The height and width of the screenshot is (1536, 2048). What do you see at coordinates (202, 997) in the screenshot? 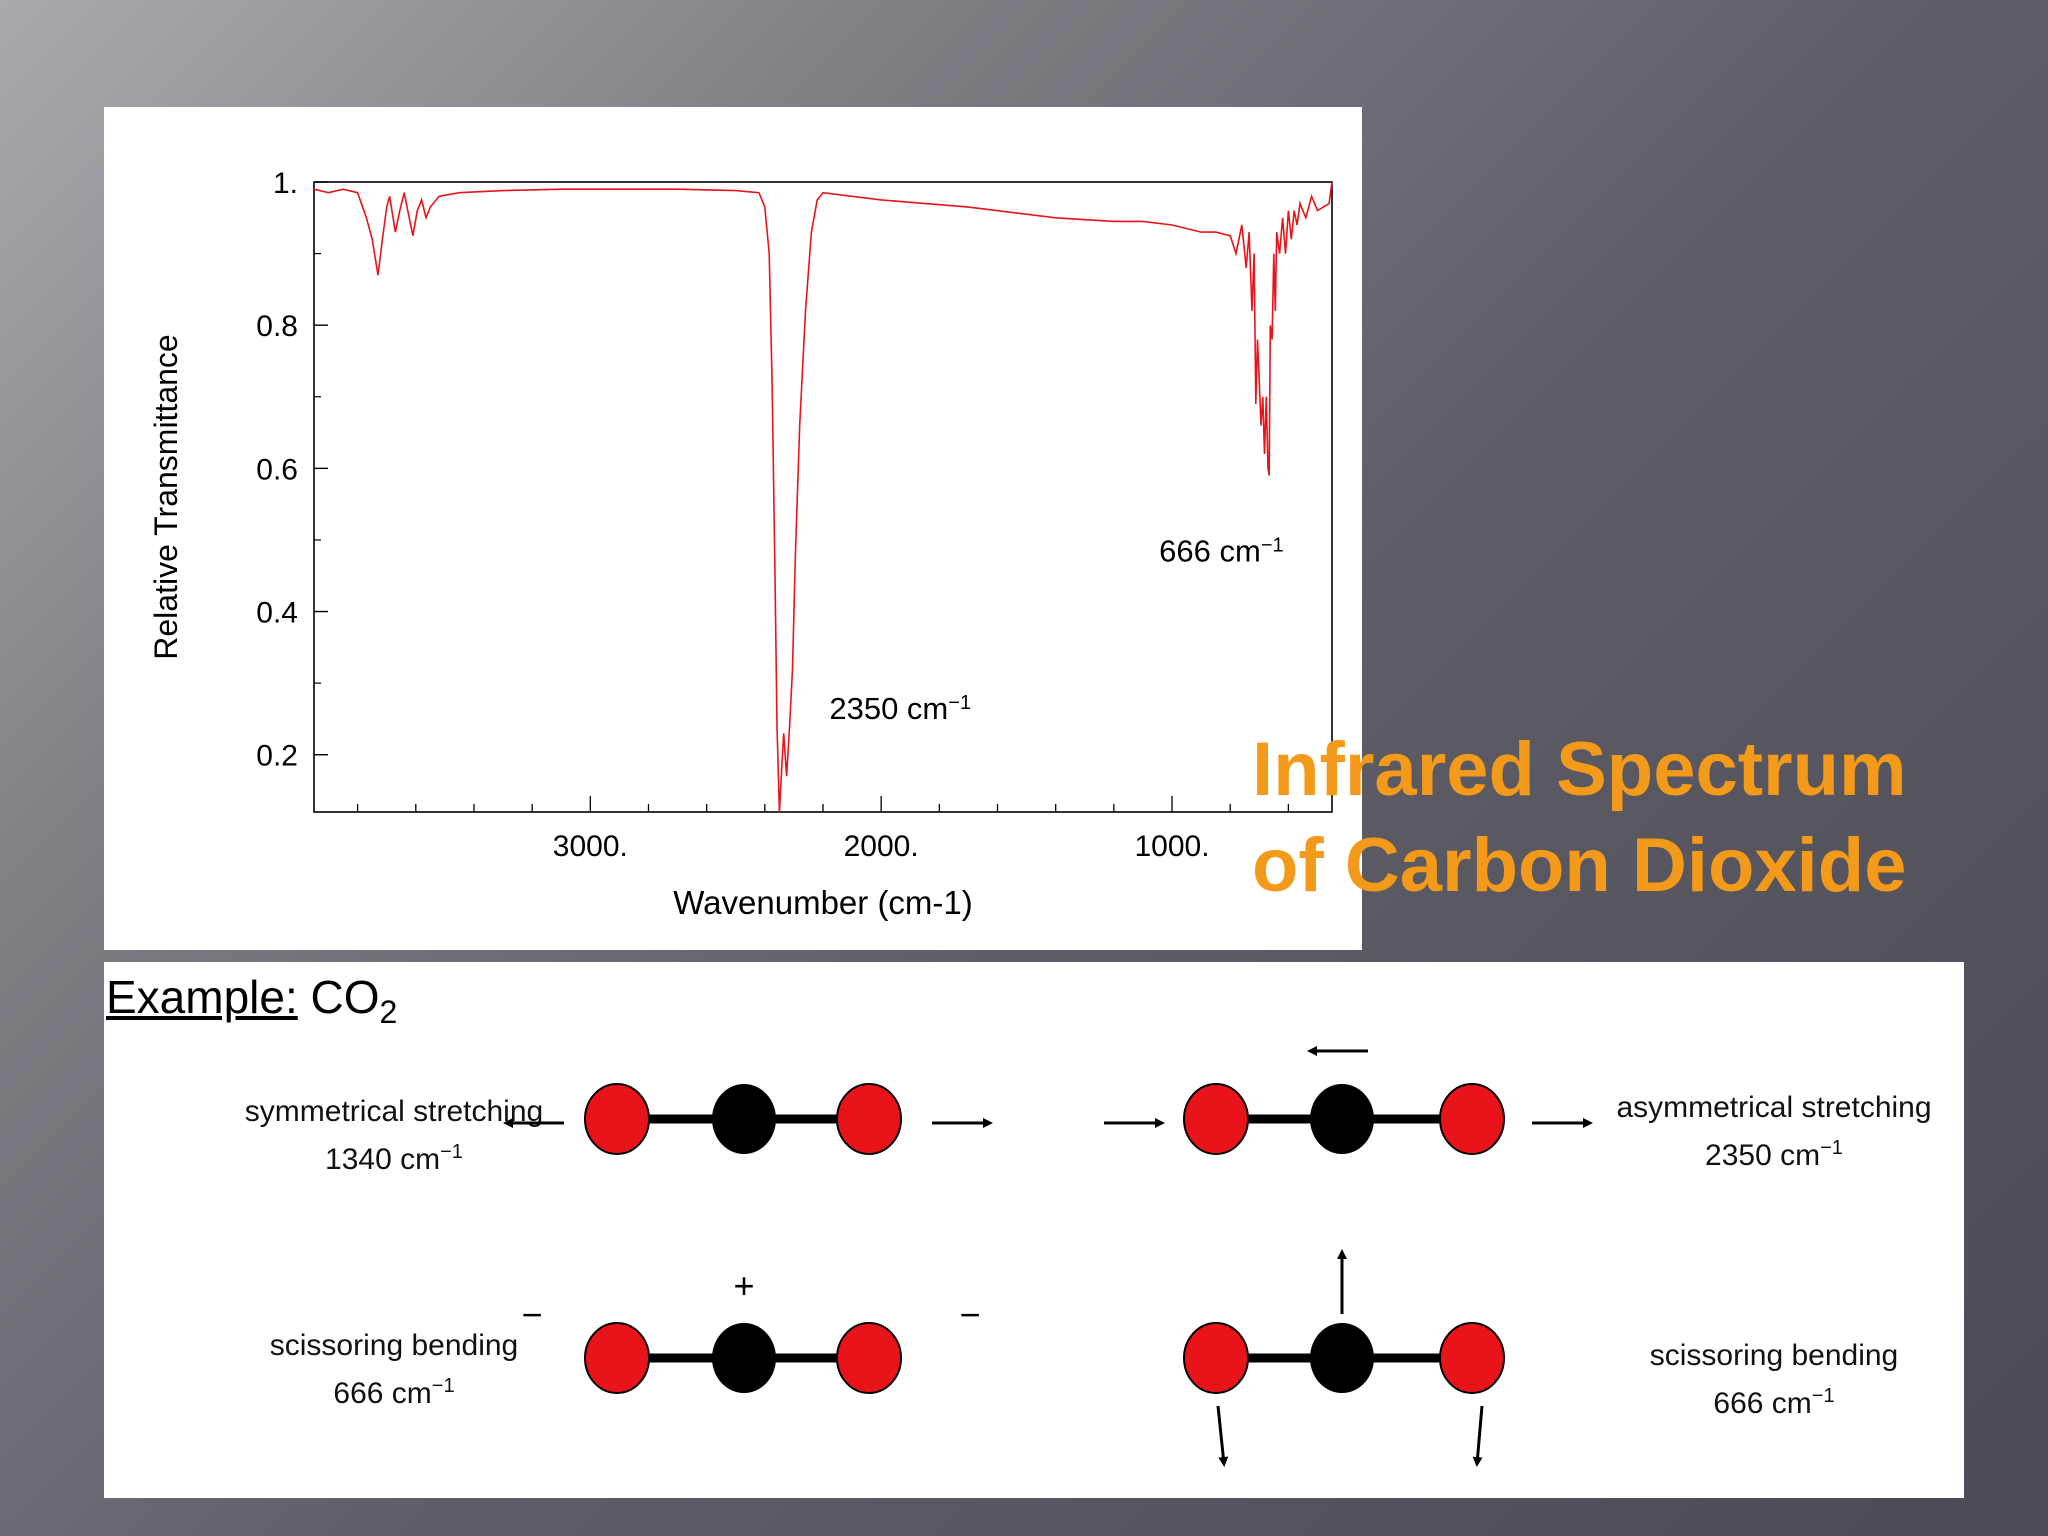
I see `example-label: Example:` at bounding box center [202, 997].